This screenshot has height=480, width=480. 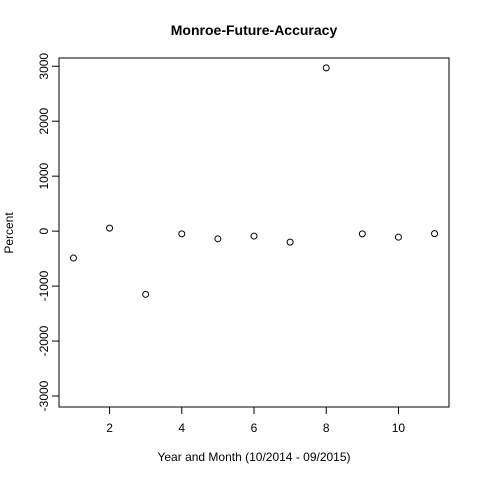 What do you see at coordinates (254, 428) in the screenshot?
I see `x-tick-label: 6` at bounding box center [254, 428].